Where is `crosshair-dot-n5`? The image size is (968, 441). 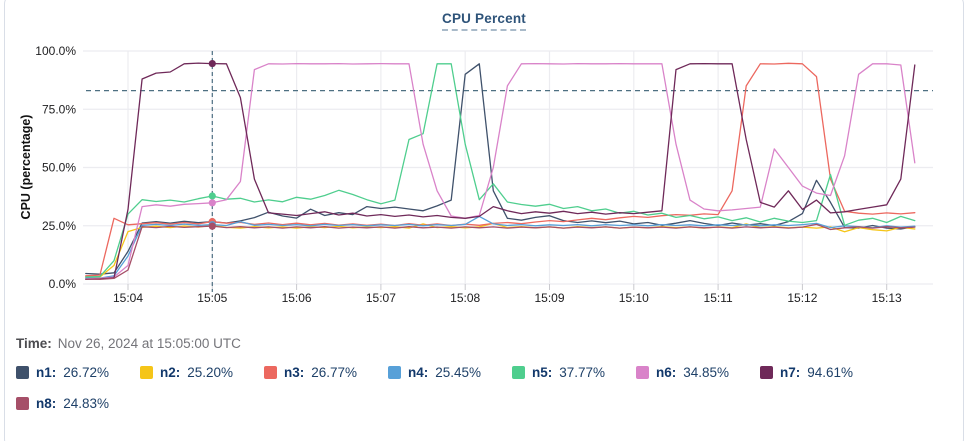
crosshair-dot-n5 is located at coordinates (212, 196).